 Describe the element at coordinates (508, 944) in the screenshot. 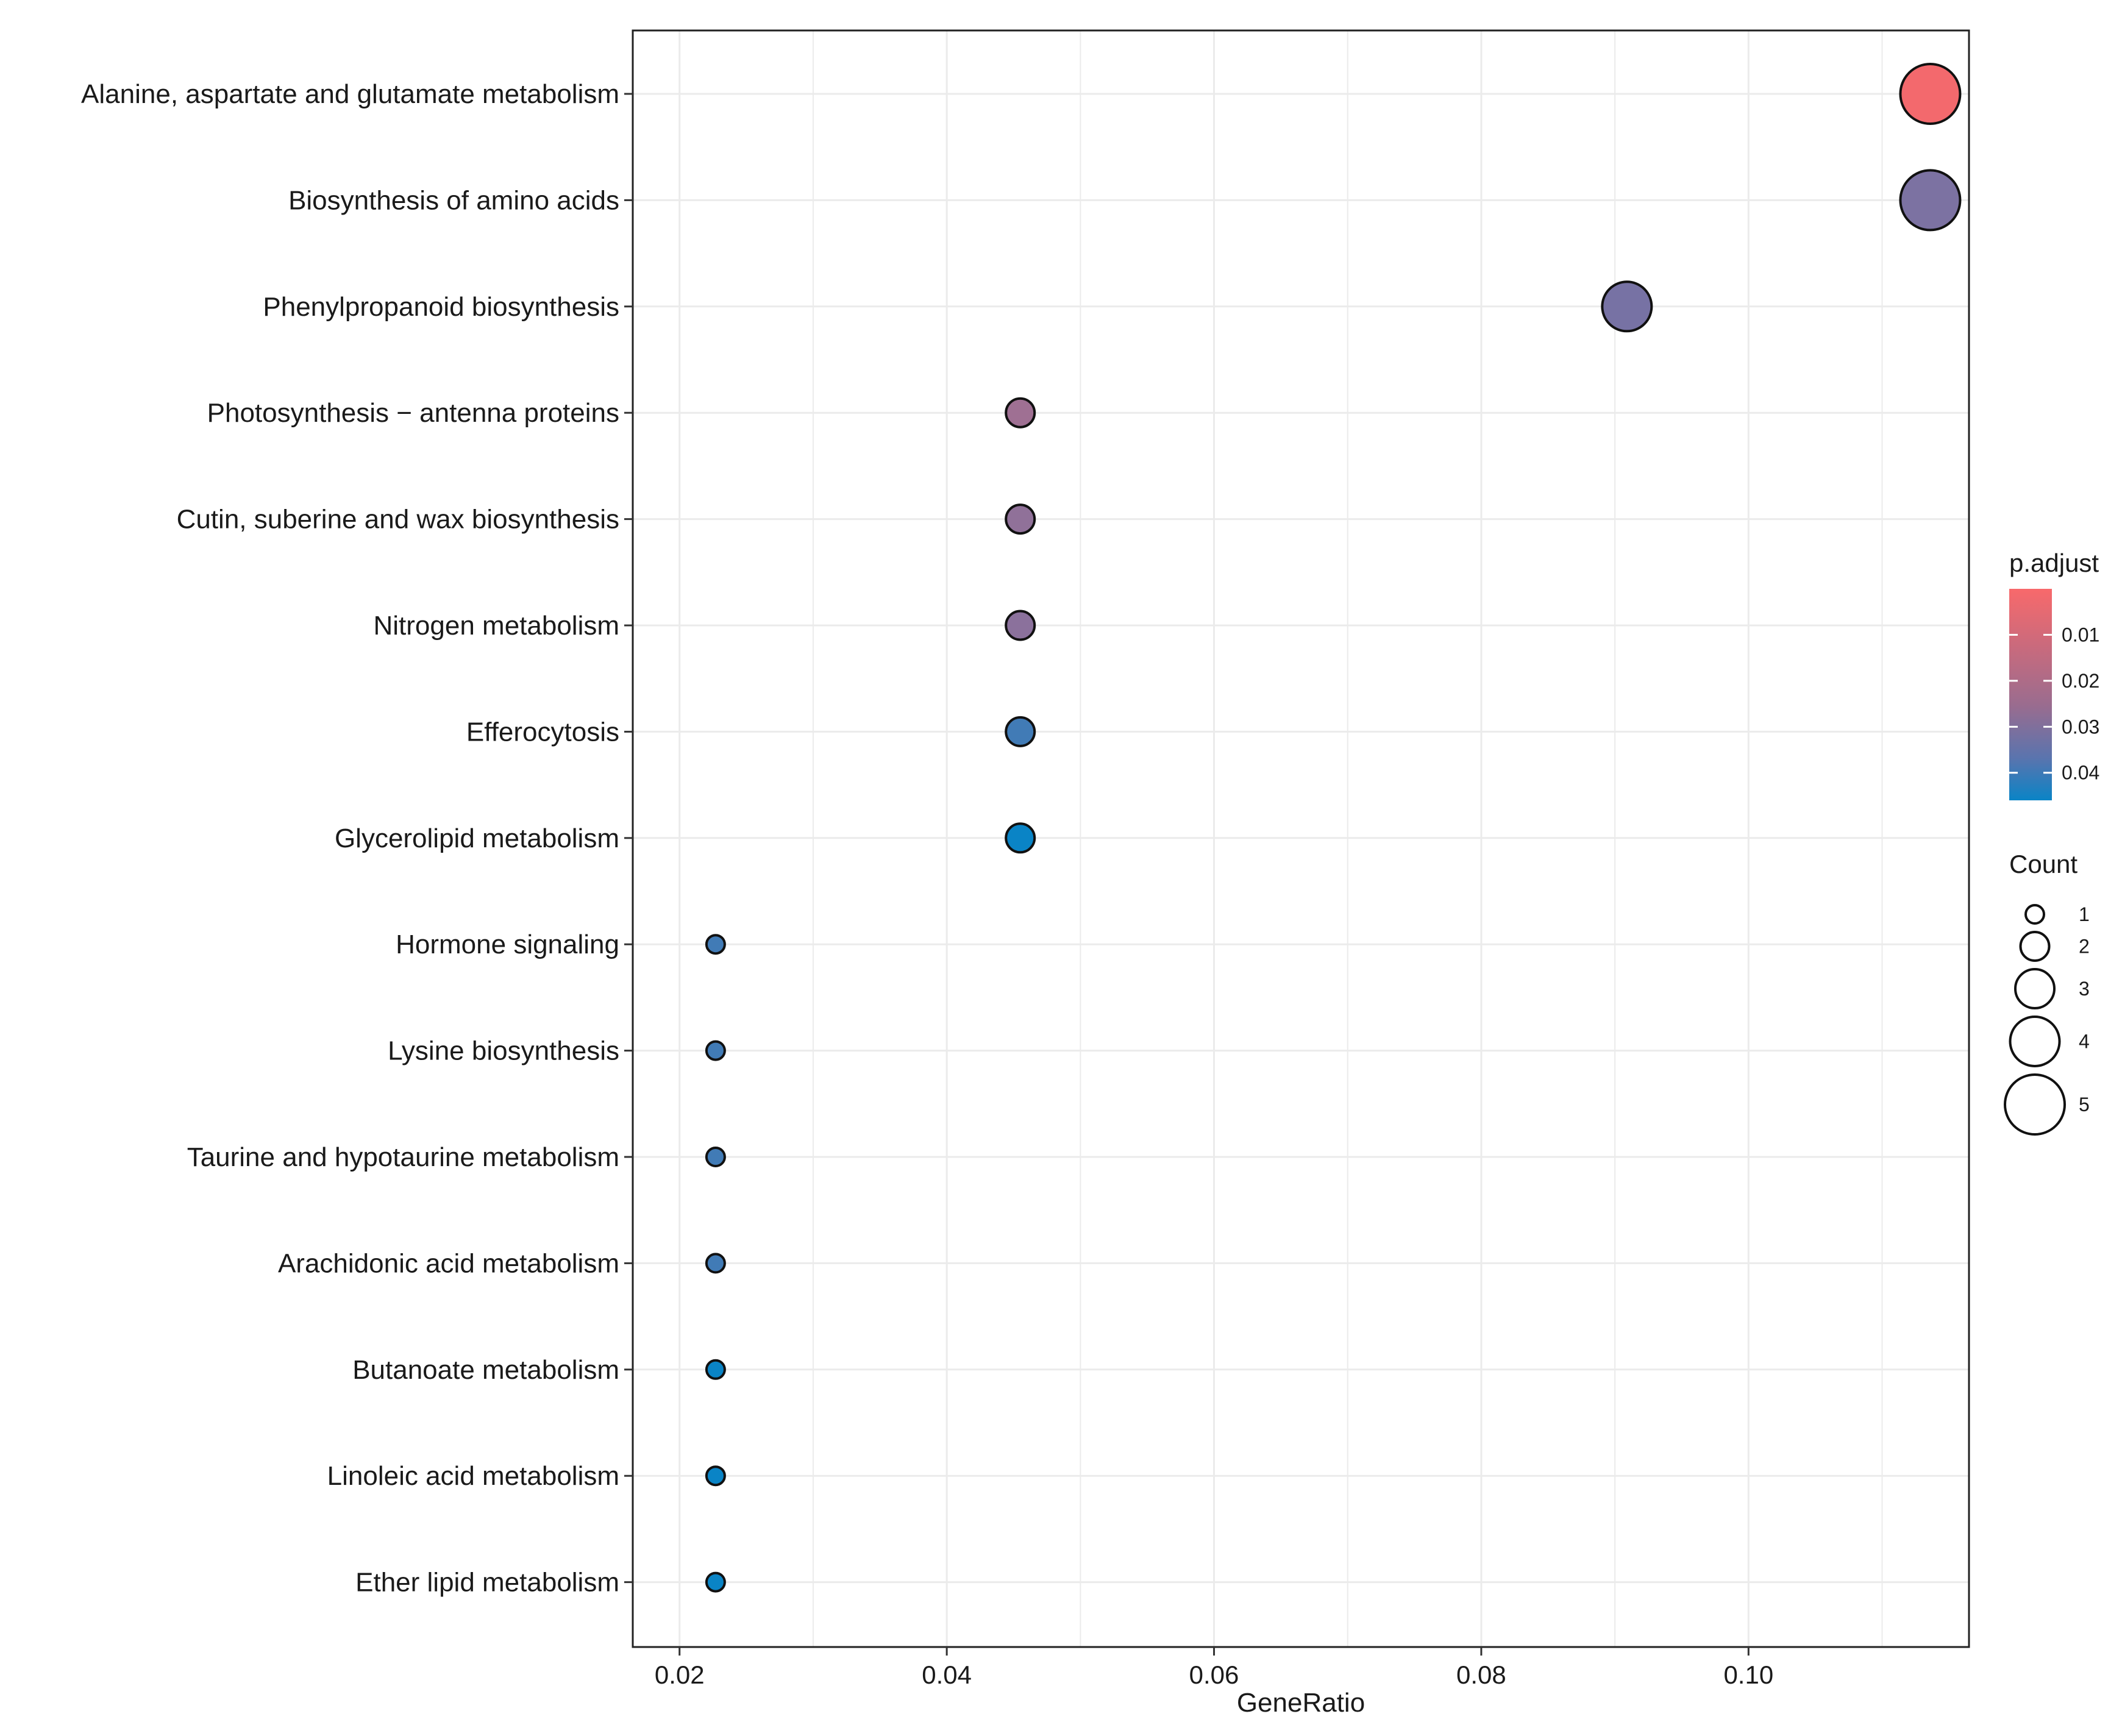

I see `y-tick-label: Hormone signaling` at that location.